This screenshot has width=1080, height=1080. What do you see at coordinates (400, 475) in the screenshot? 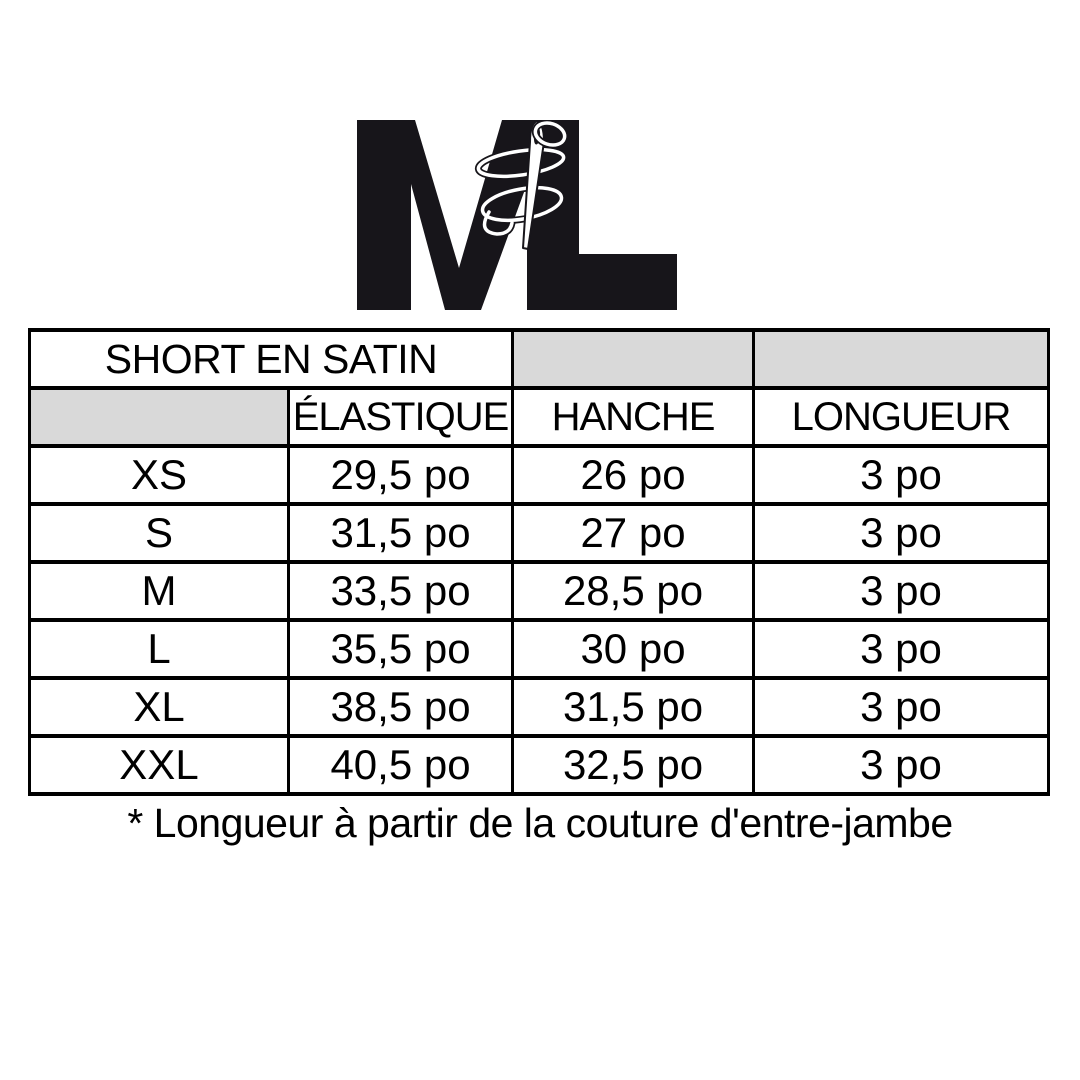
I see `elastique-value: 29,5 po` at bounding box center [400, 475].